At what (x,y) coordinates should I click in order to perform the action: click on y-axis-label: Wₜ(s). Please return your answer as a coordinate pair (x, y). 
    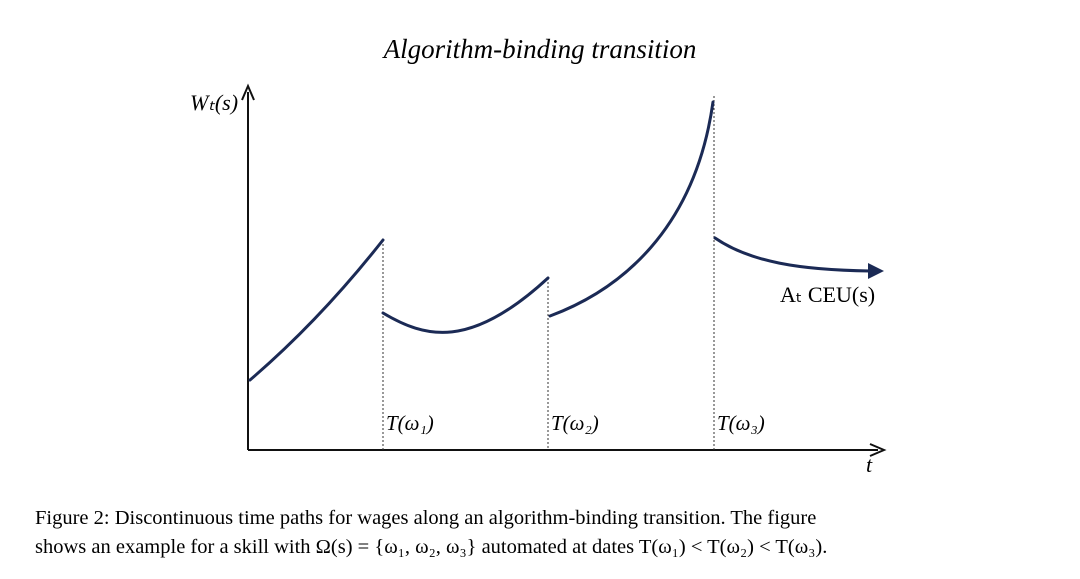
    Looking at the image, I should click on (214, 102).